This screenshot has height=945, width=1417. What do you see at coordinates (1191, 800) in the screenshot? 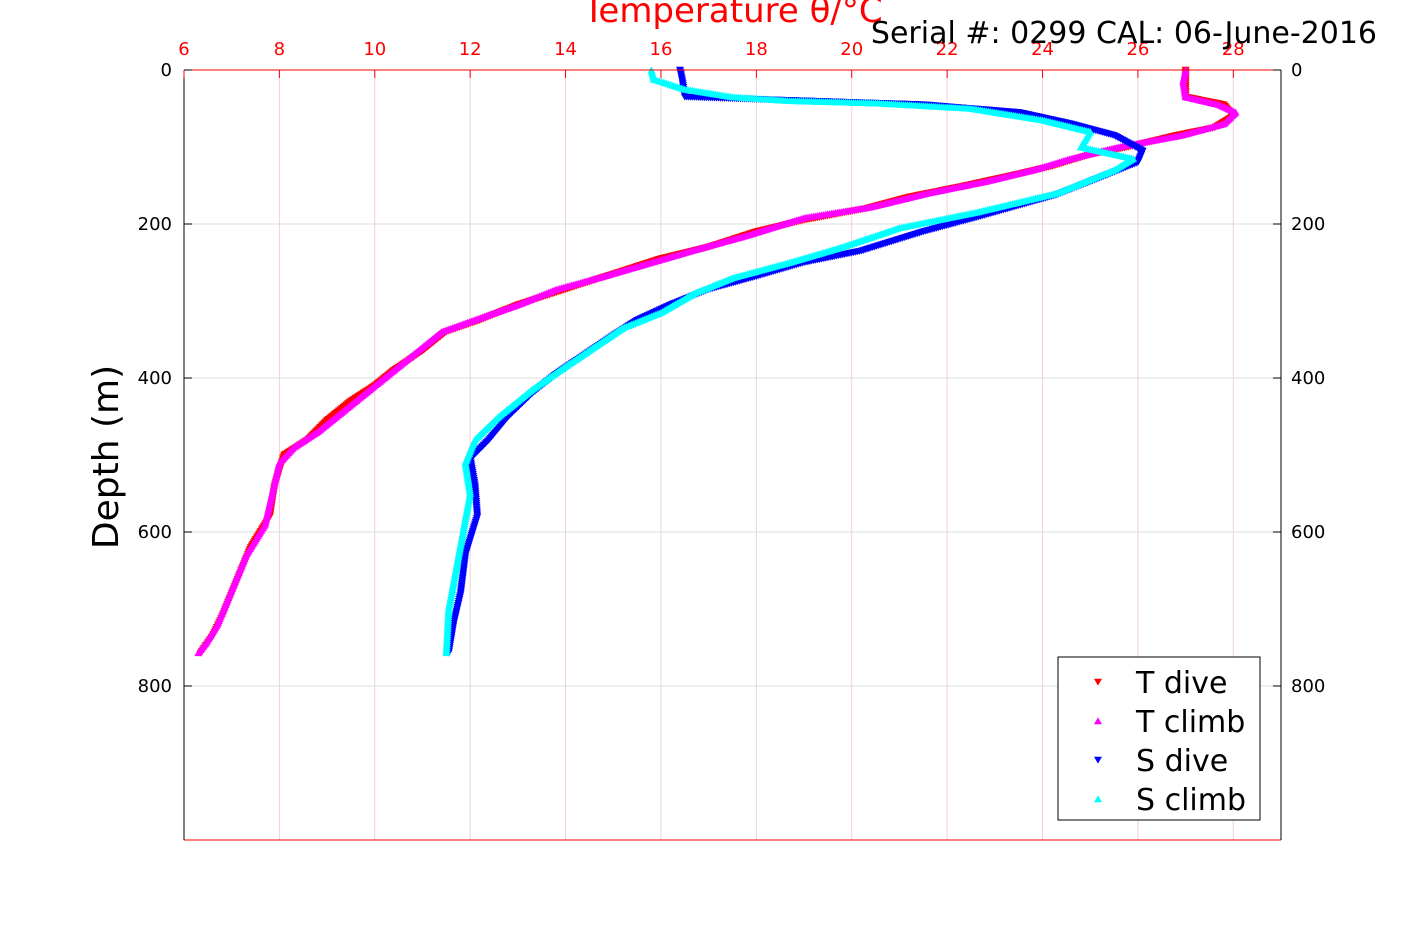
I see `legend-label: S climb` at bounding box center [1191, 800].